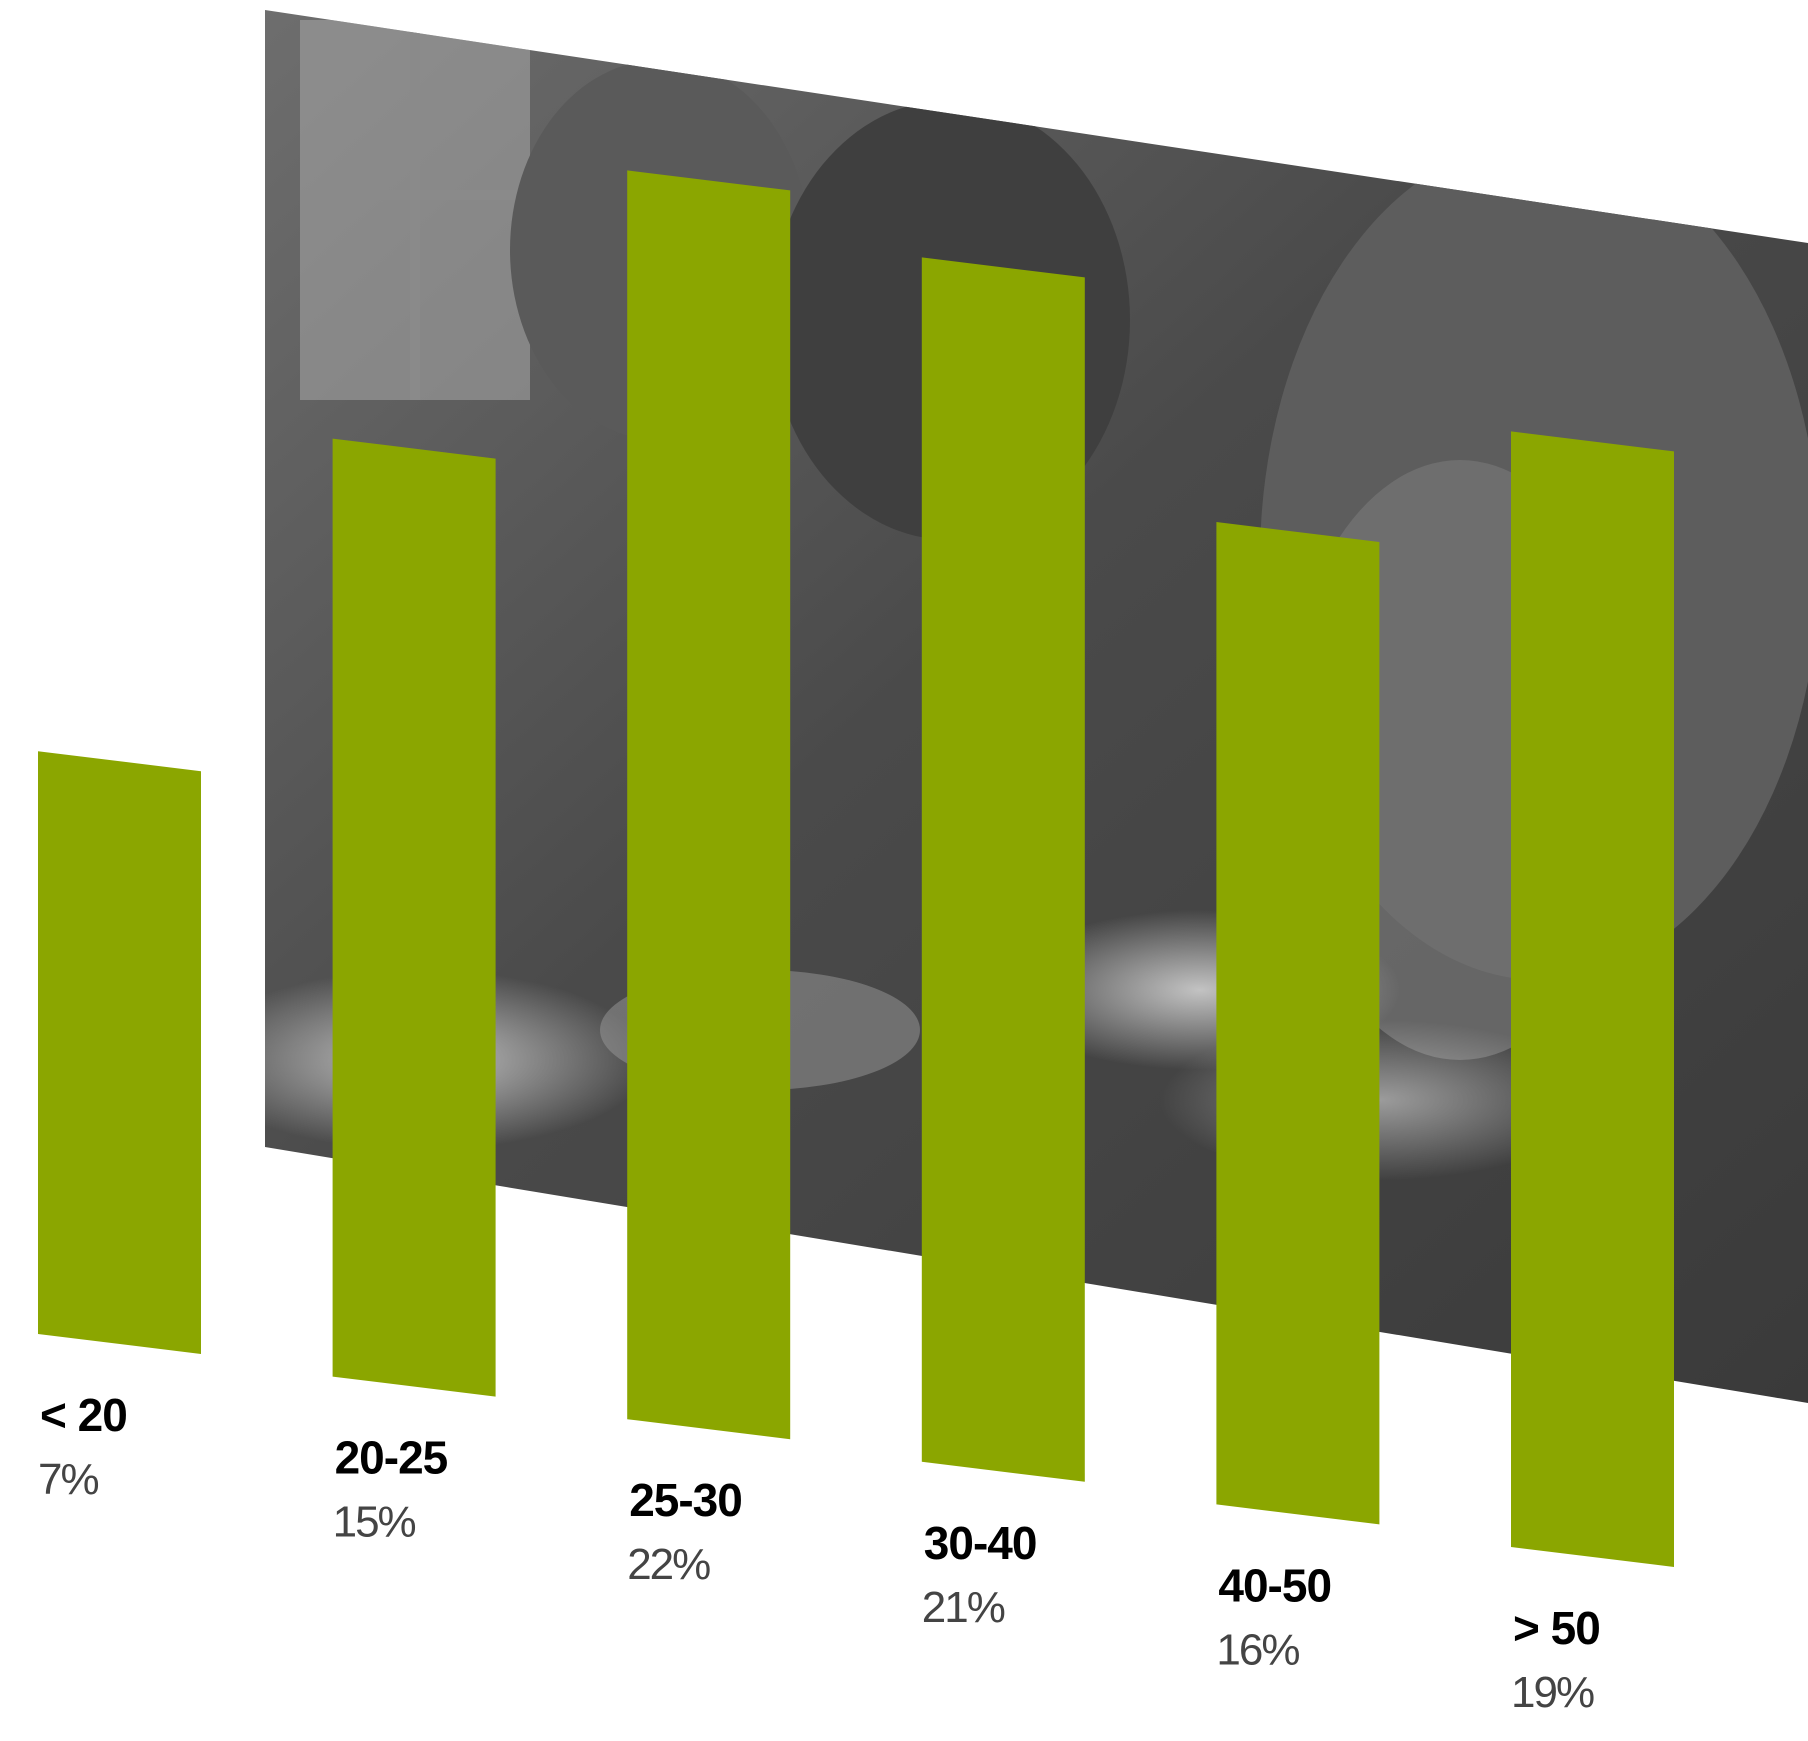 Image resolution: width=1808 pixels, height=1741 pixels. Describe the element at coordinates (68, 1479) in the screenshot. I see `value-label: 7%` at that location.